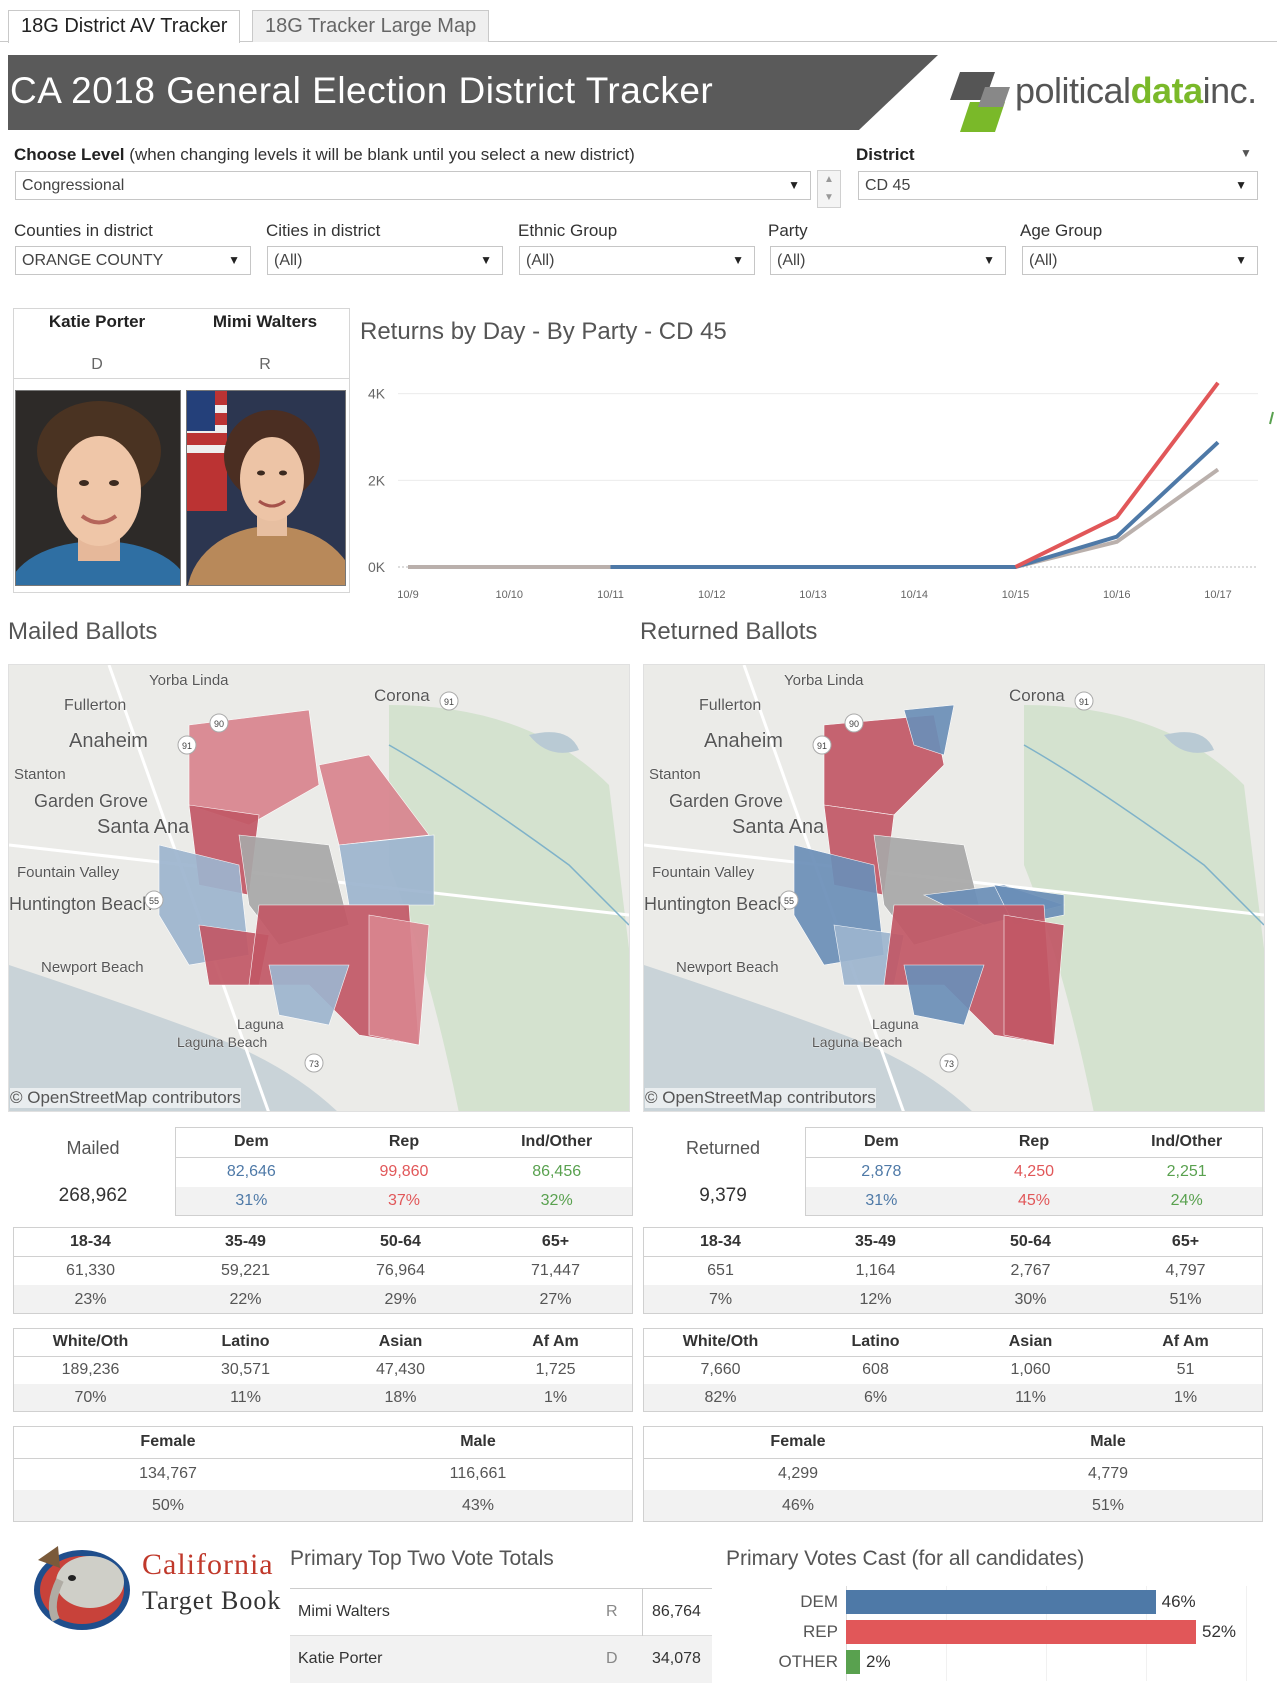 This screenshot has width=1277, height=1683. Describe the element at coordinates (168, 1473) in the screenshot. I see `stat-value: 134,767` at that location.